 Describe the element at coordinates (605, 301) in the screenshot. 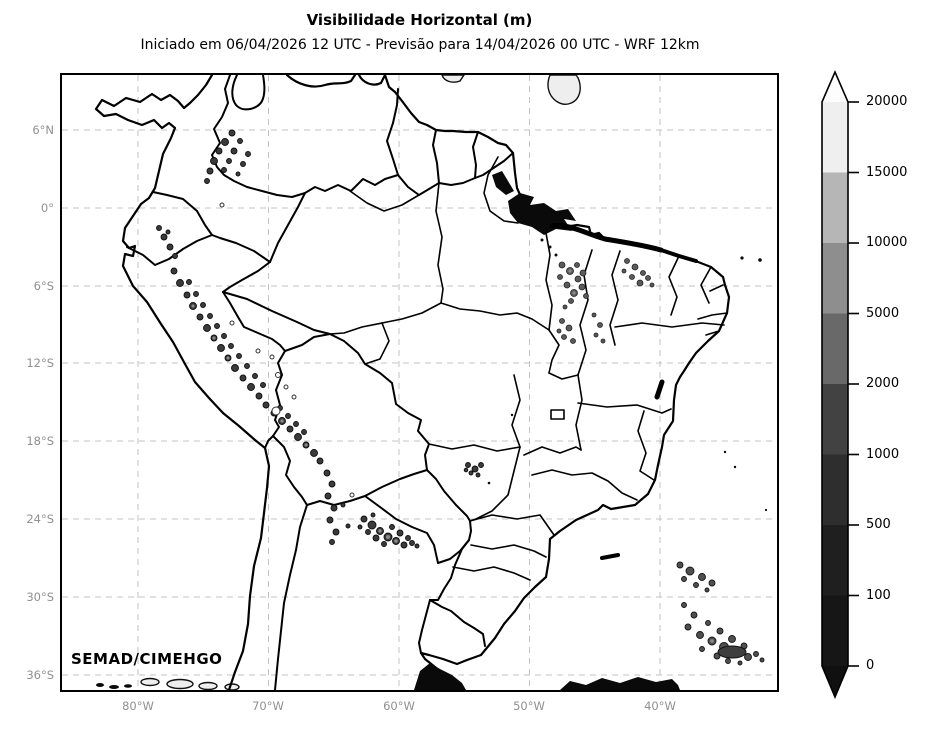

I see `speckles-northeast` at that location.